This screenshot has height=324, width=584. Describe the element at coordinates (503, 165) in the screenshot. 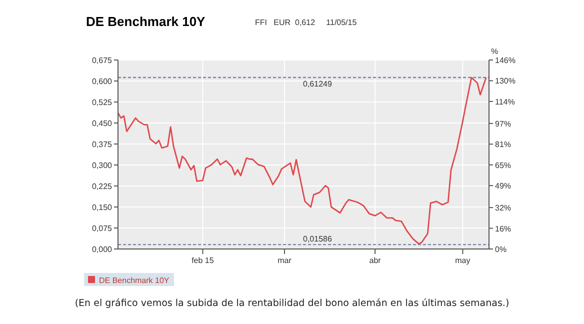

I see `y2-tick-label: 65%` at that location.